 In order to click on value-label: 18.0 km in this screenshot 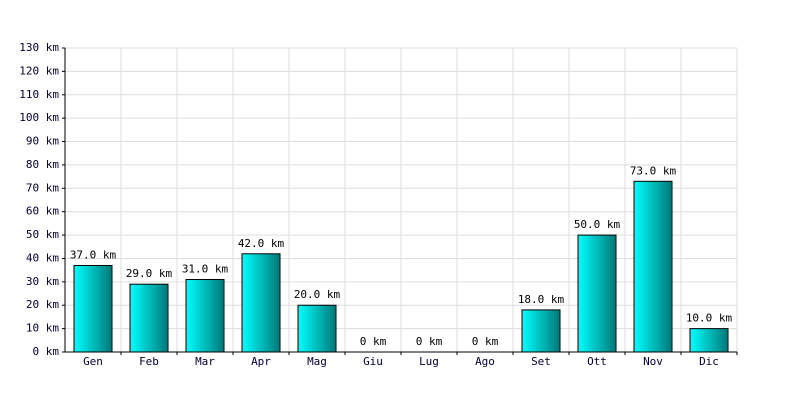, I will do `click(541, 299)`.